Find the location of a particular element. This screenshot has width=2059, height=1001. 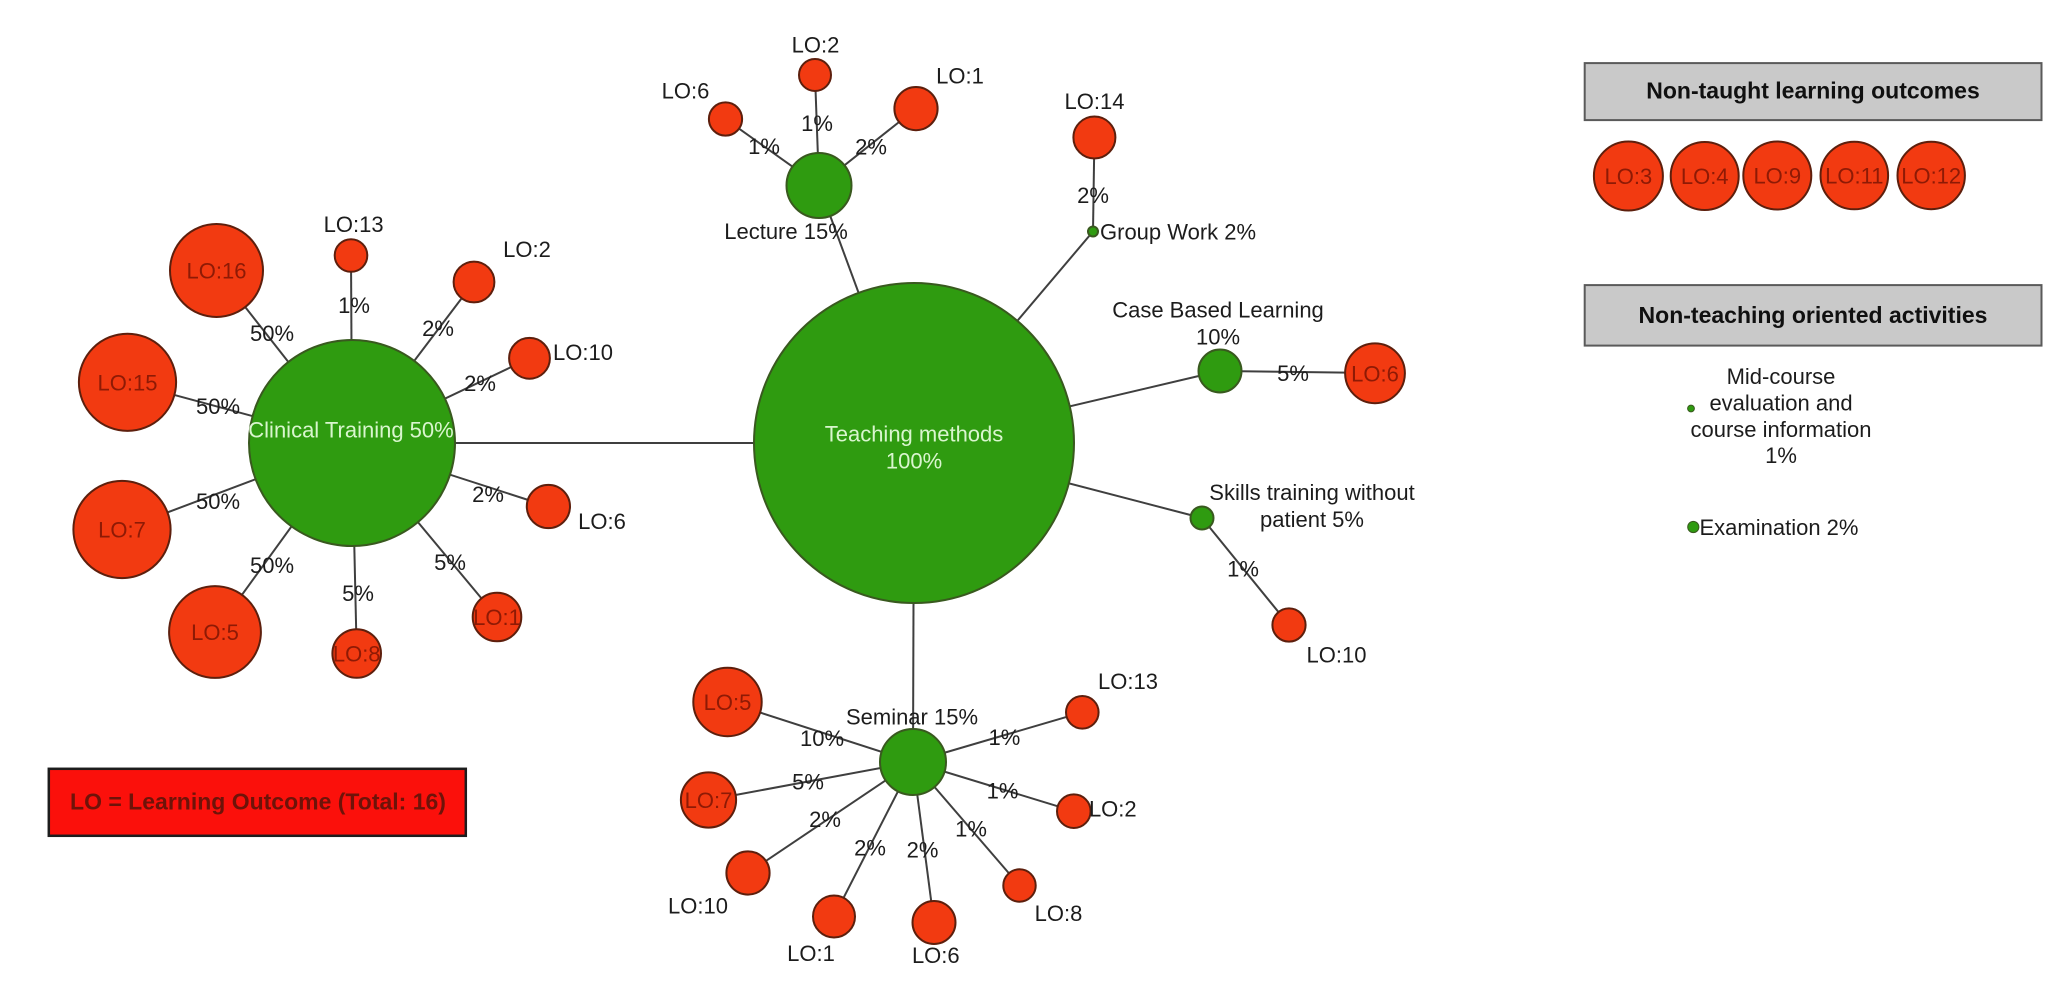

svg-text: course information is located at coordinates (1781, 429).